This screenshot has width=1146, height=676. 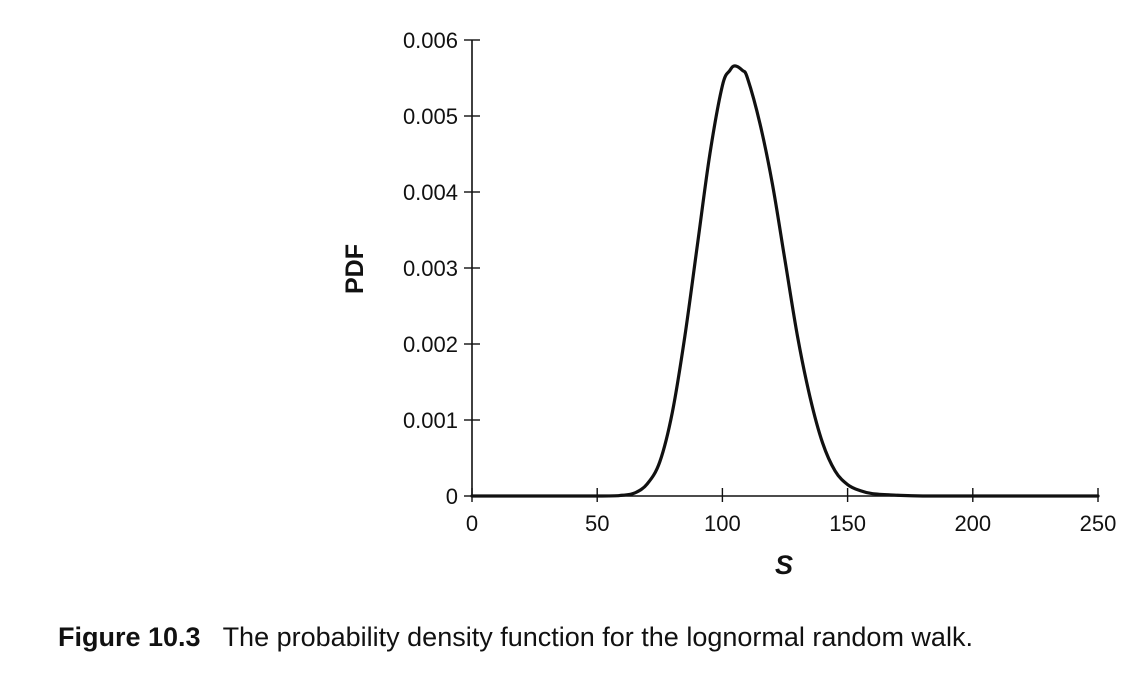 What do you see at coordinates (1098, 523) in the screenshot?
I see `x-tick-label: 250` at bounding box center [1098, 523].